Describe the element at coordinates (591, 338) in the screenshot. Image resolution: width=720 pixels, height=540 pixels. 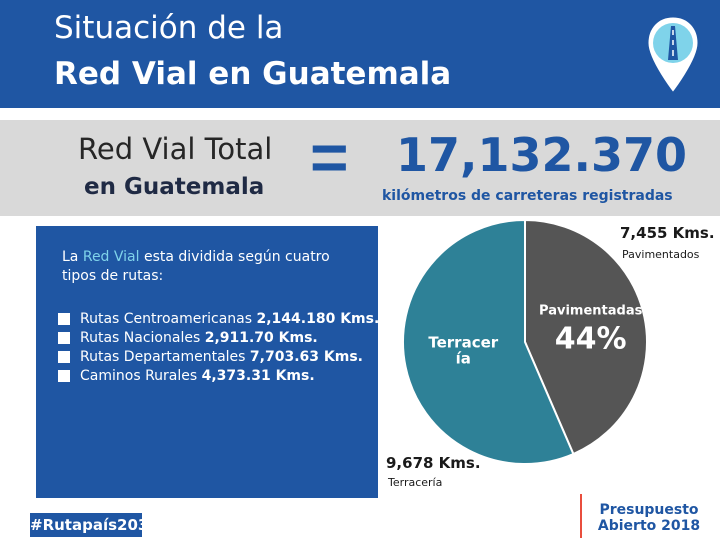
I see `slice-percent-paved: 44%` at that location.